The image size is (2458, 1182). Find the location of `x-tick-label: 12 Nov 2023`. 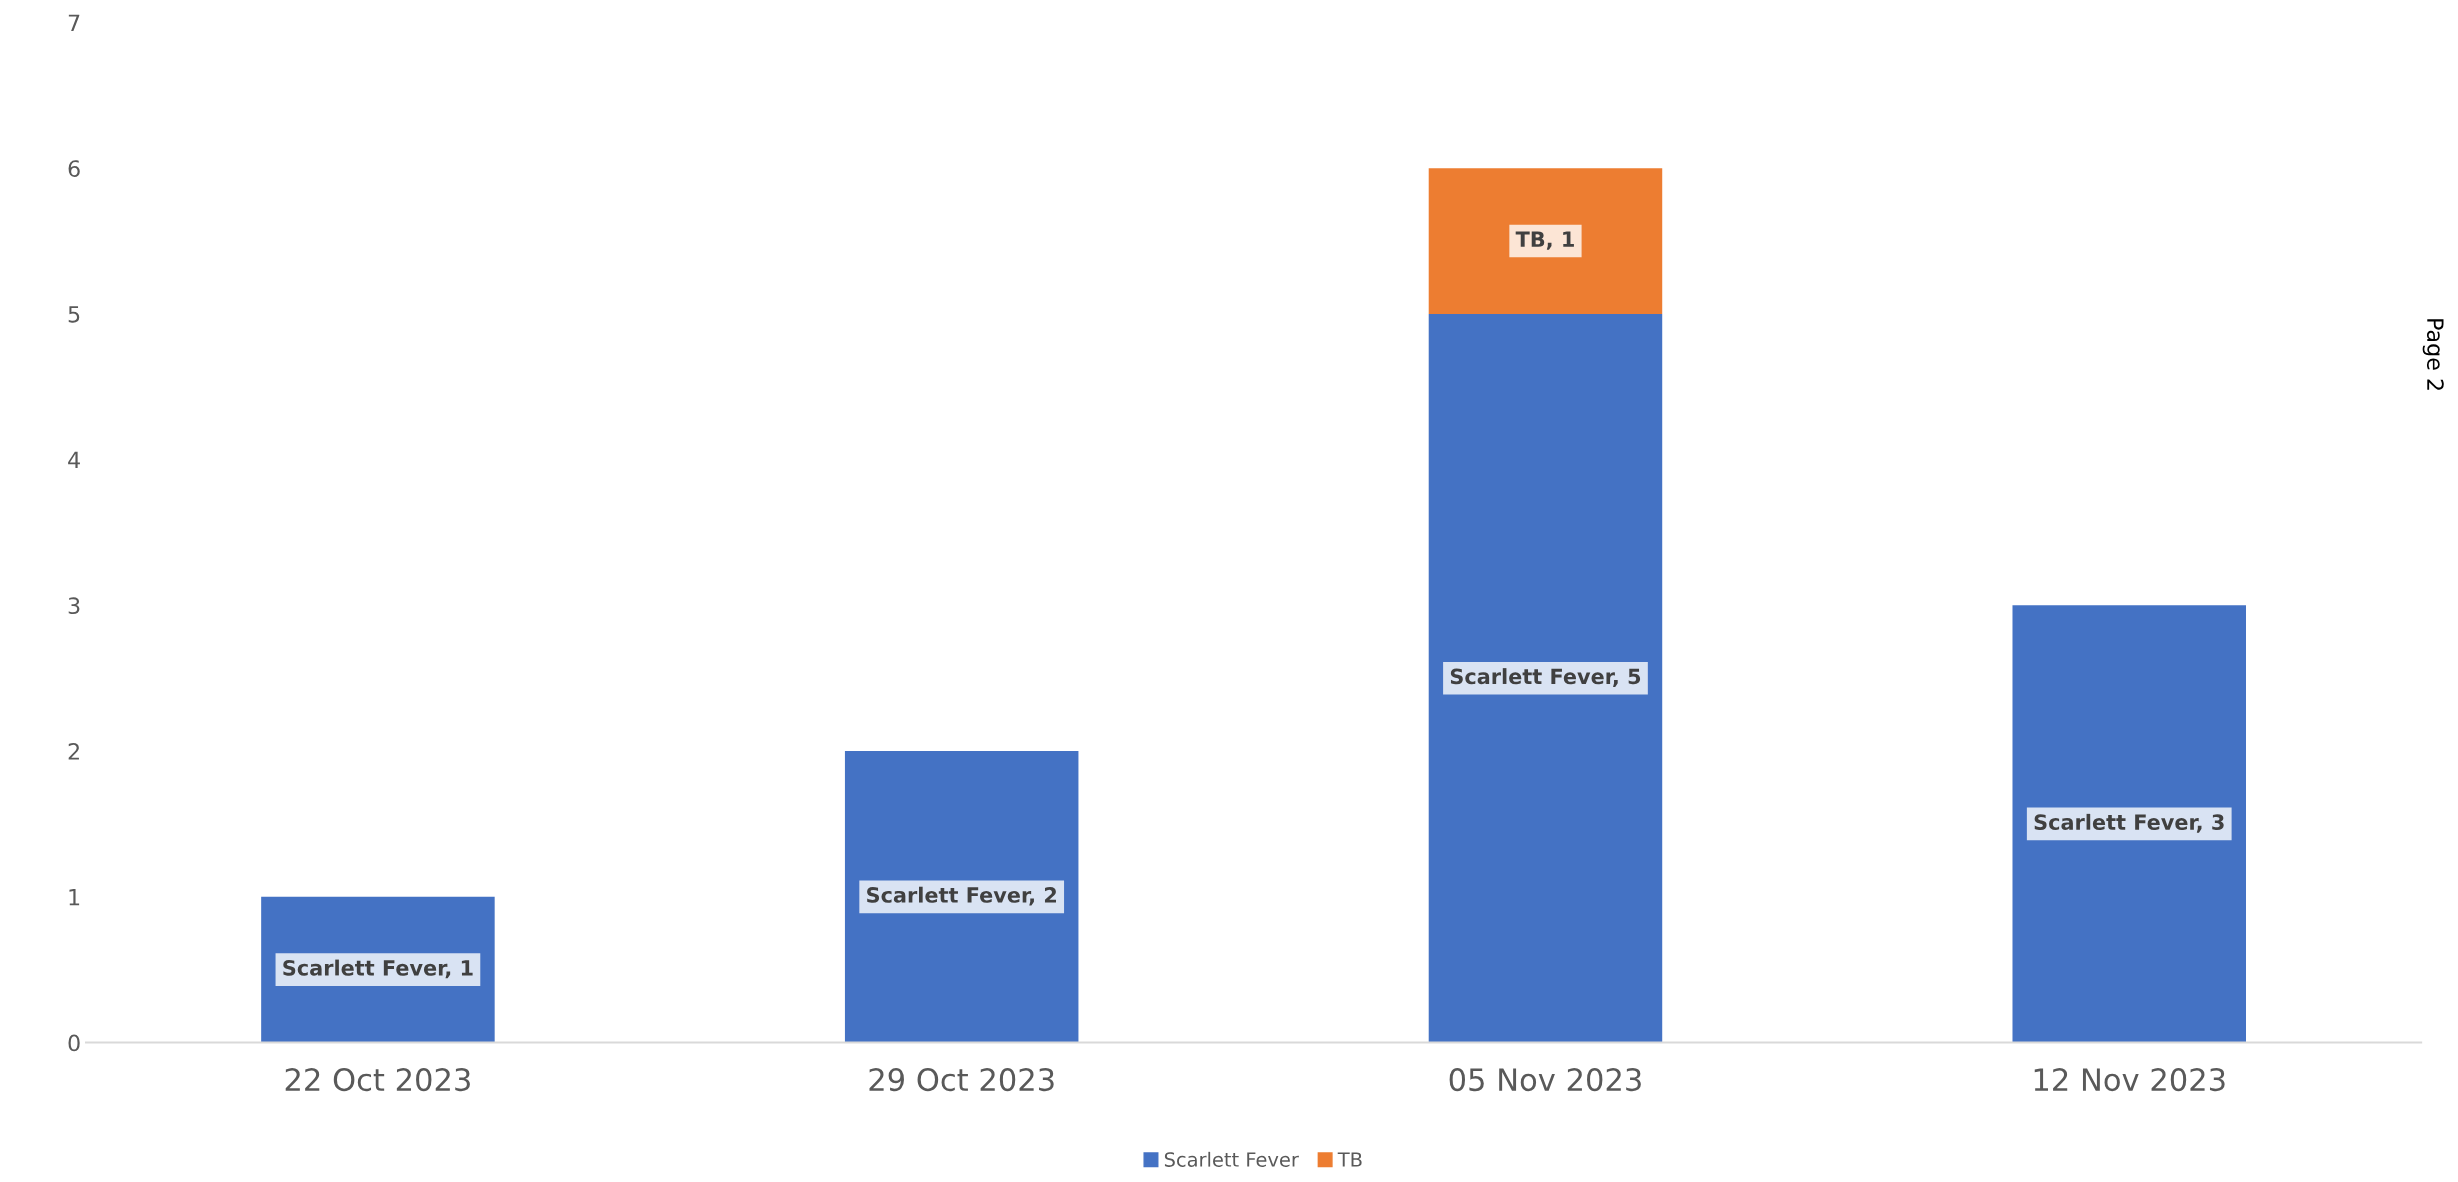

x-tick-label: 12 Nov 2023 is located at coordinates (2129, 1080).